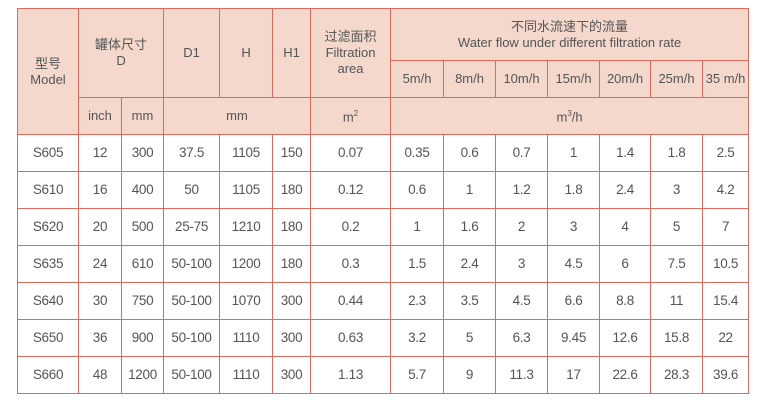 This screenshot has width=769, height=402. I want to click on value-cell: 4.2, so click(726, 190).